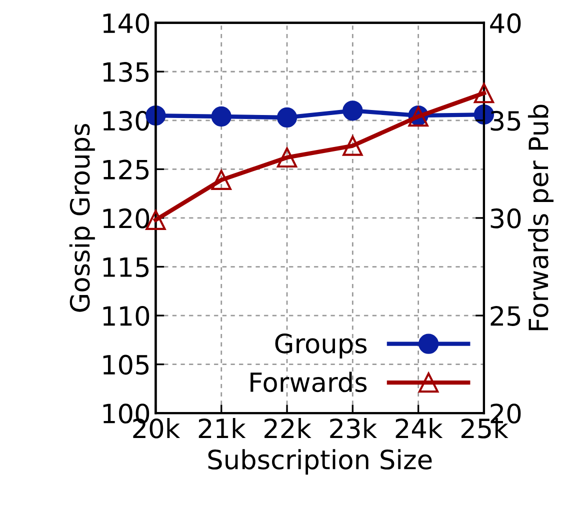 This screenshot has width=581, height=519. What do you see at coordinates (82, 218) in the screenshot?
I see `y-axis-title: Gossip Groups` at bounding box center [82, 218].